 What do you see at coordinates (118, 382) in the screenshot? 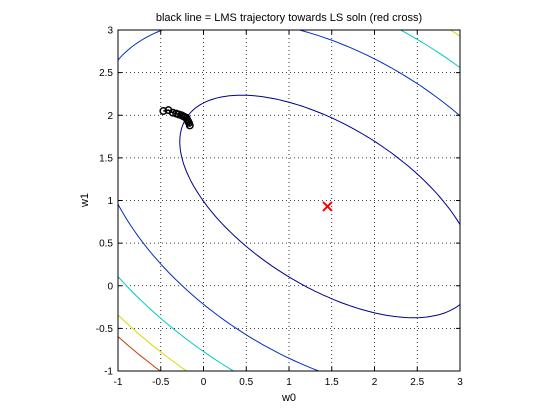
I see `x-tick-label: -1` at bounding box center [118, 382].